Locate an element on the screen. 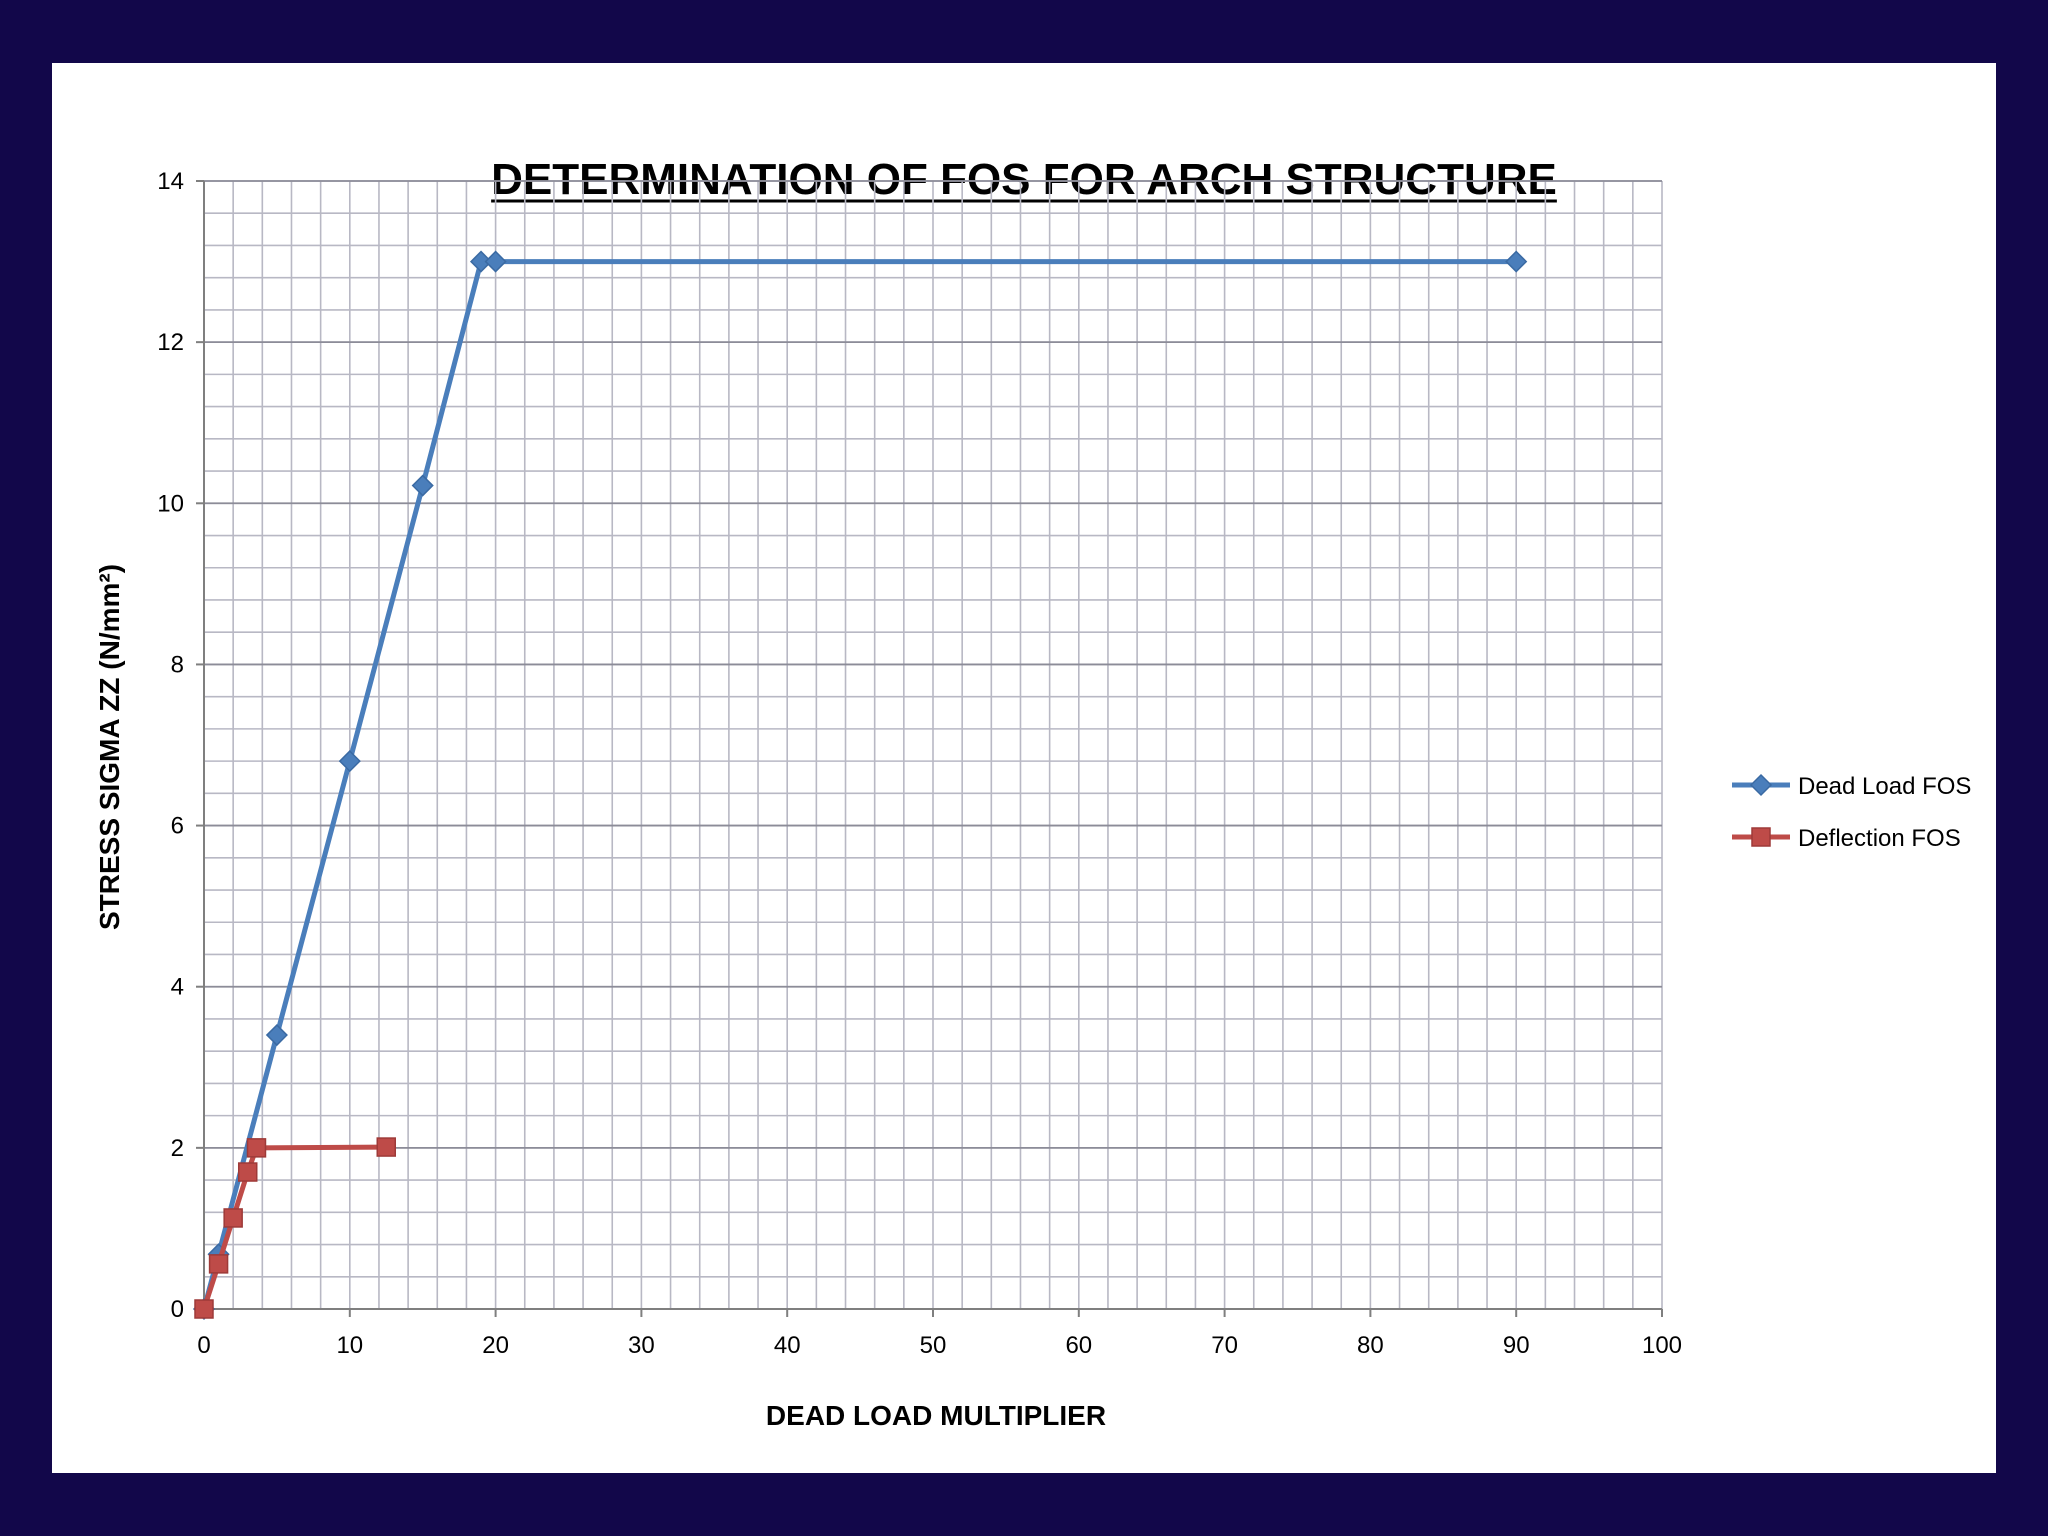 The image size is (2048, 1536). x-axis-title: DEAD LOAD MULTIPLIER is located at coordinates (936, 1415).